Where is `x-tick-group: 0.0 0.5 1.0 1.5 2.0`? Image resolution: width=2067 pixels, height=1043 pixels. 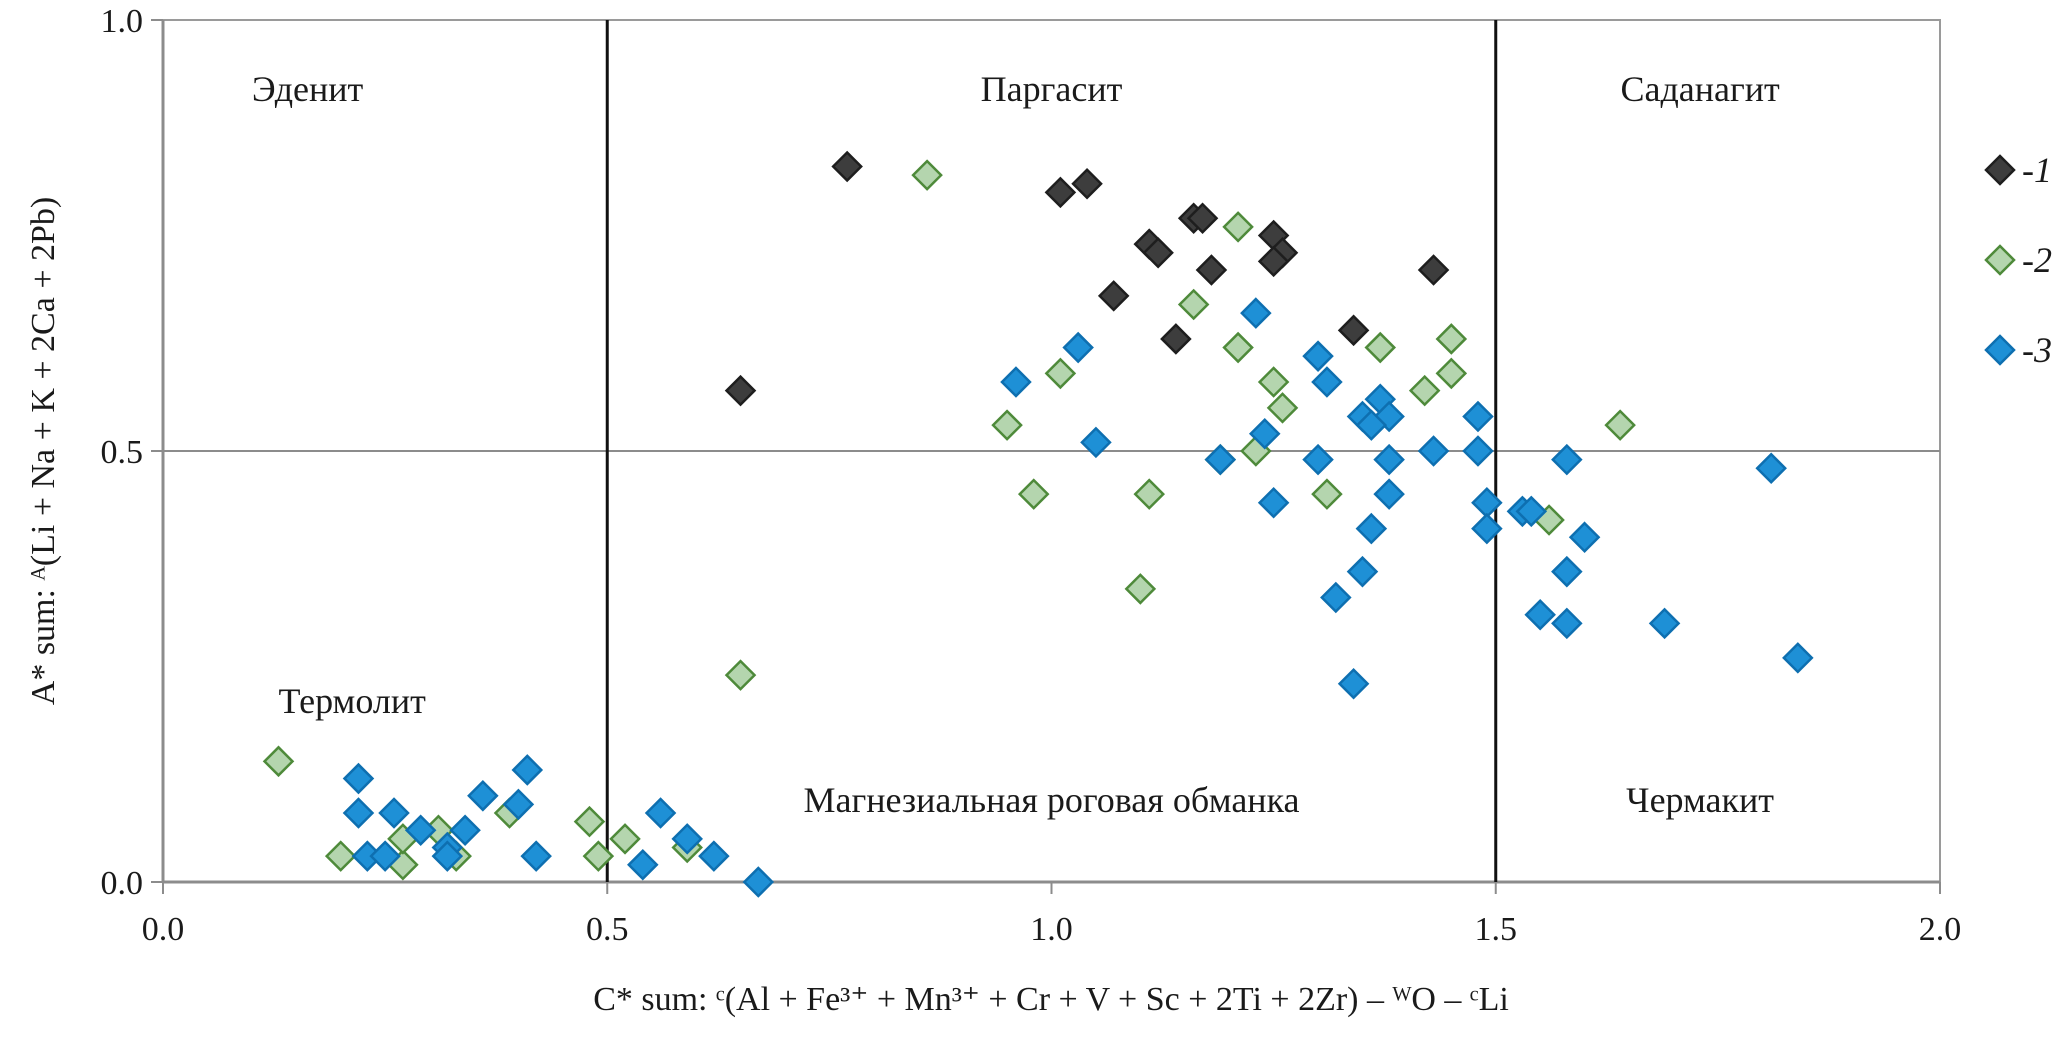 x-tick-group: 0.0 0.5 1.0 1.5 2.0 is located at coordinates (1052, 915).